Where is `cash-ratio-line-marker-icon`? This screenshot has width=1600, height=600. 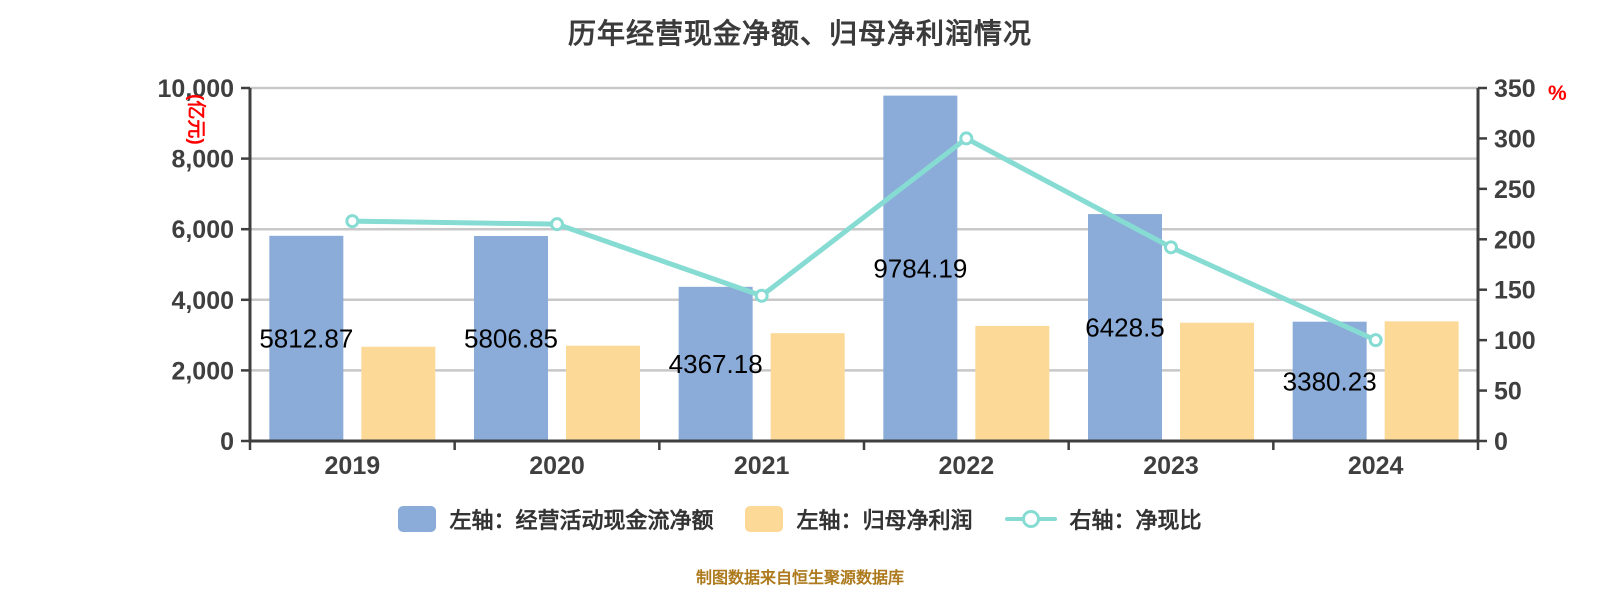
cash-ratio-line-marker-icon is located at coordinates (1030, 519).